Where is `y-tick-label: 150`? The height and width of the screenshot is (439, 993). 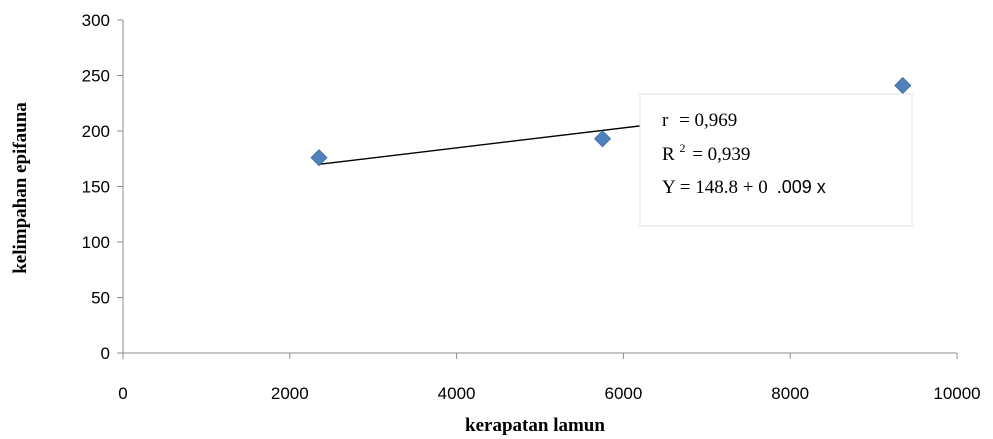
y-tick-label: 150 is located at coordinates (96, 187).